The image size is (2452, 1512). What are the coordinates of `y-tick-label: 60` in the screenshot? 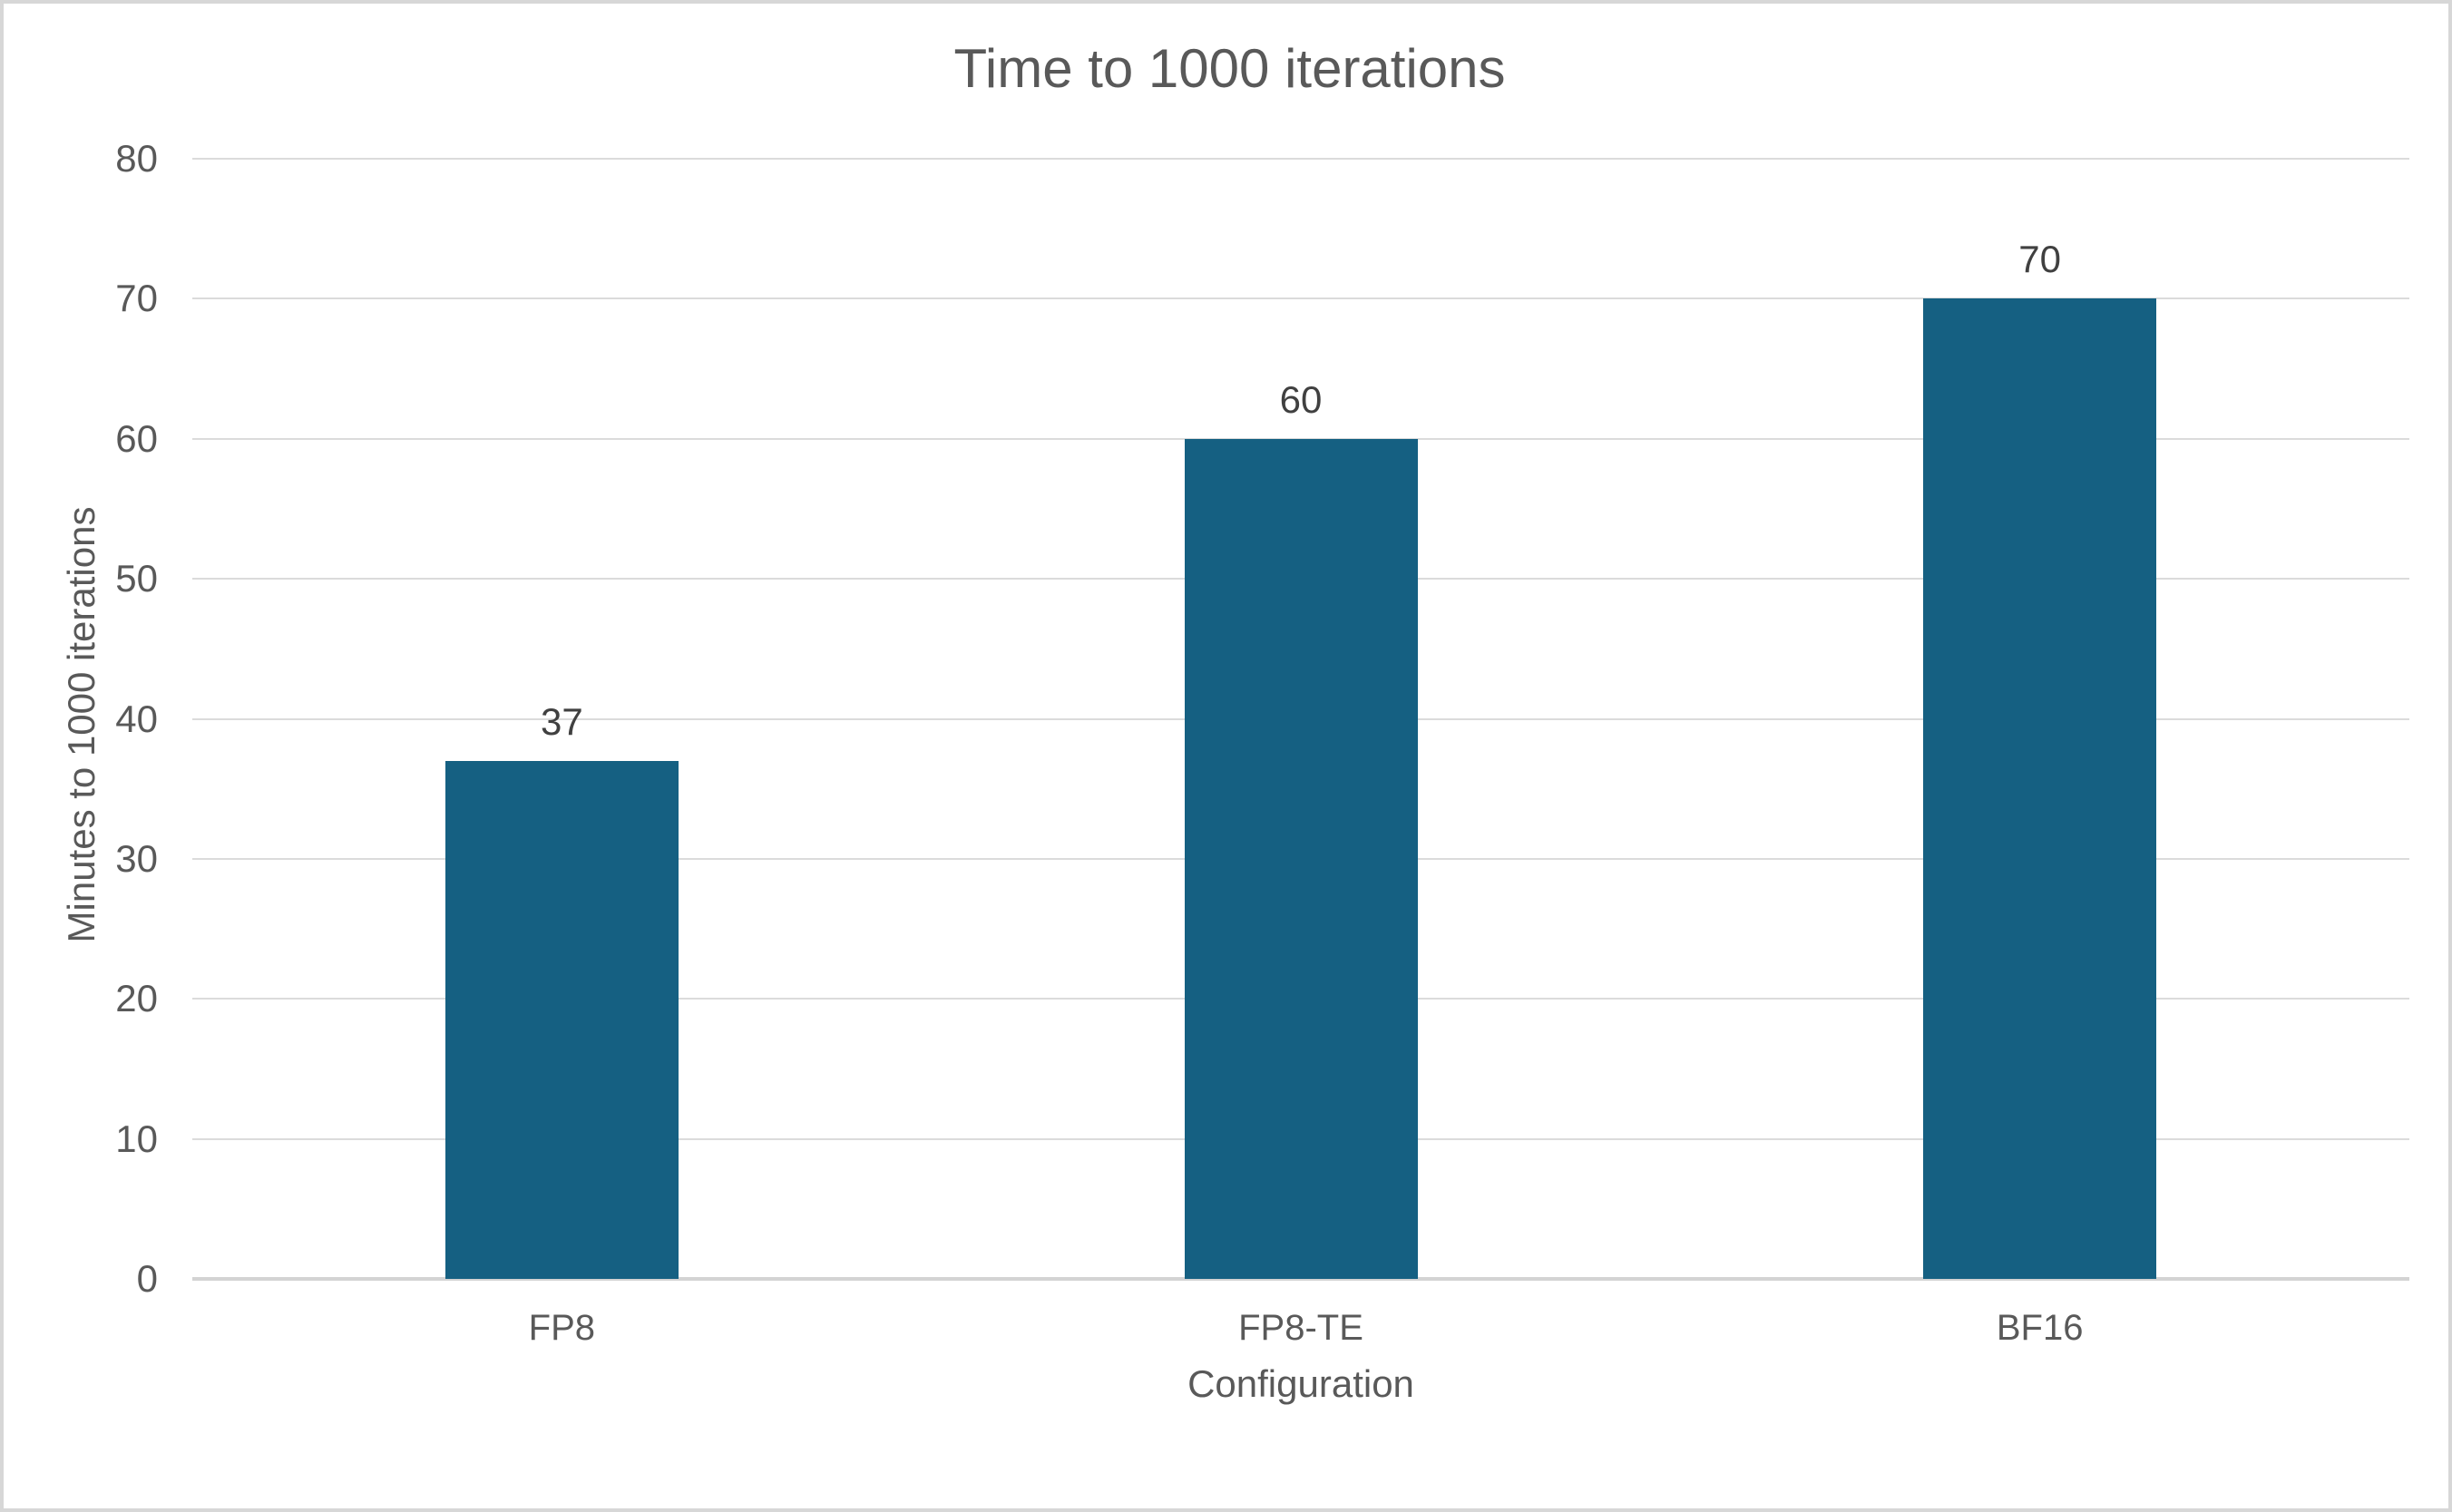 It's located at (136, 438).